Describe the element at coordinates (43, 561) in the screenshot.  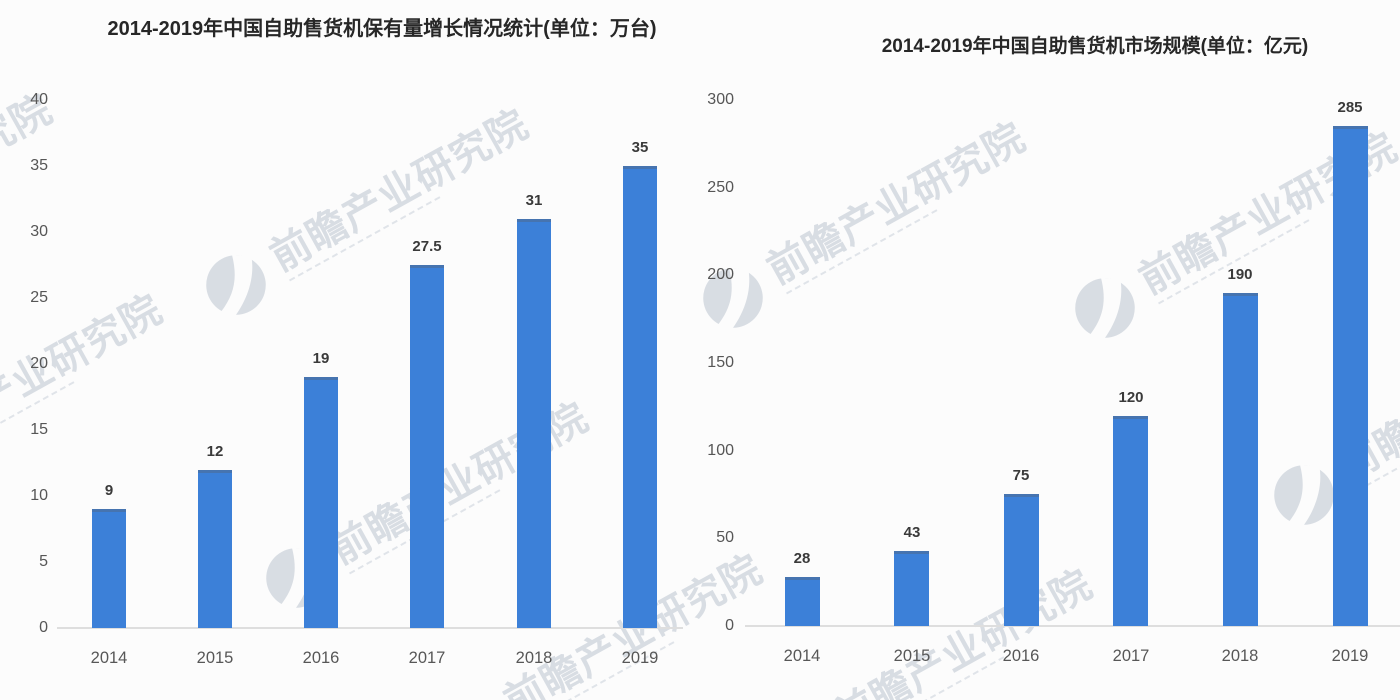
I see `y-axis-tick-label: 5` at that location.